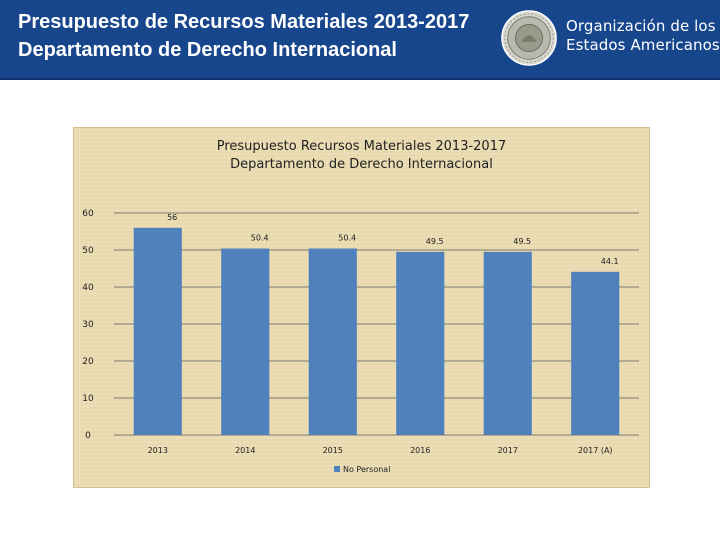 The height and width of the screenshot is (540, 720). I want to click on oas-seal-icon, so click(529, 38).